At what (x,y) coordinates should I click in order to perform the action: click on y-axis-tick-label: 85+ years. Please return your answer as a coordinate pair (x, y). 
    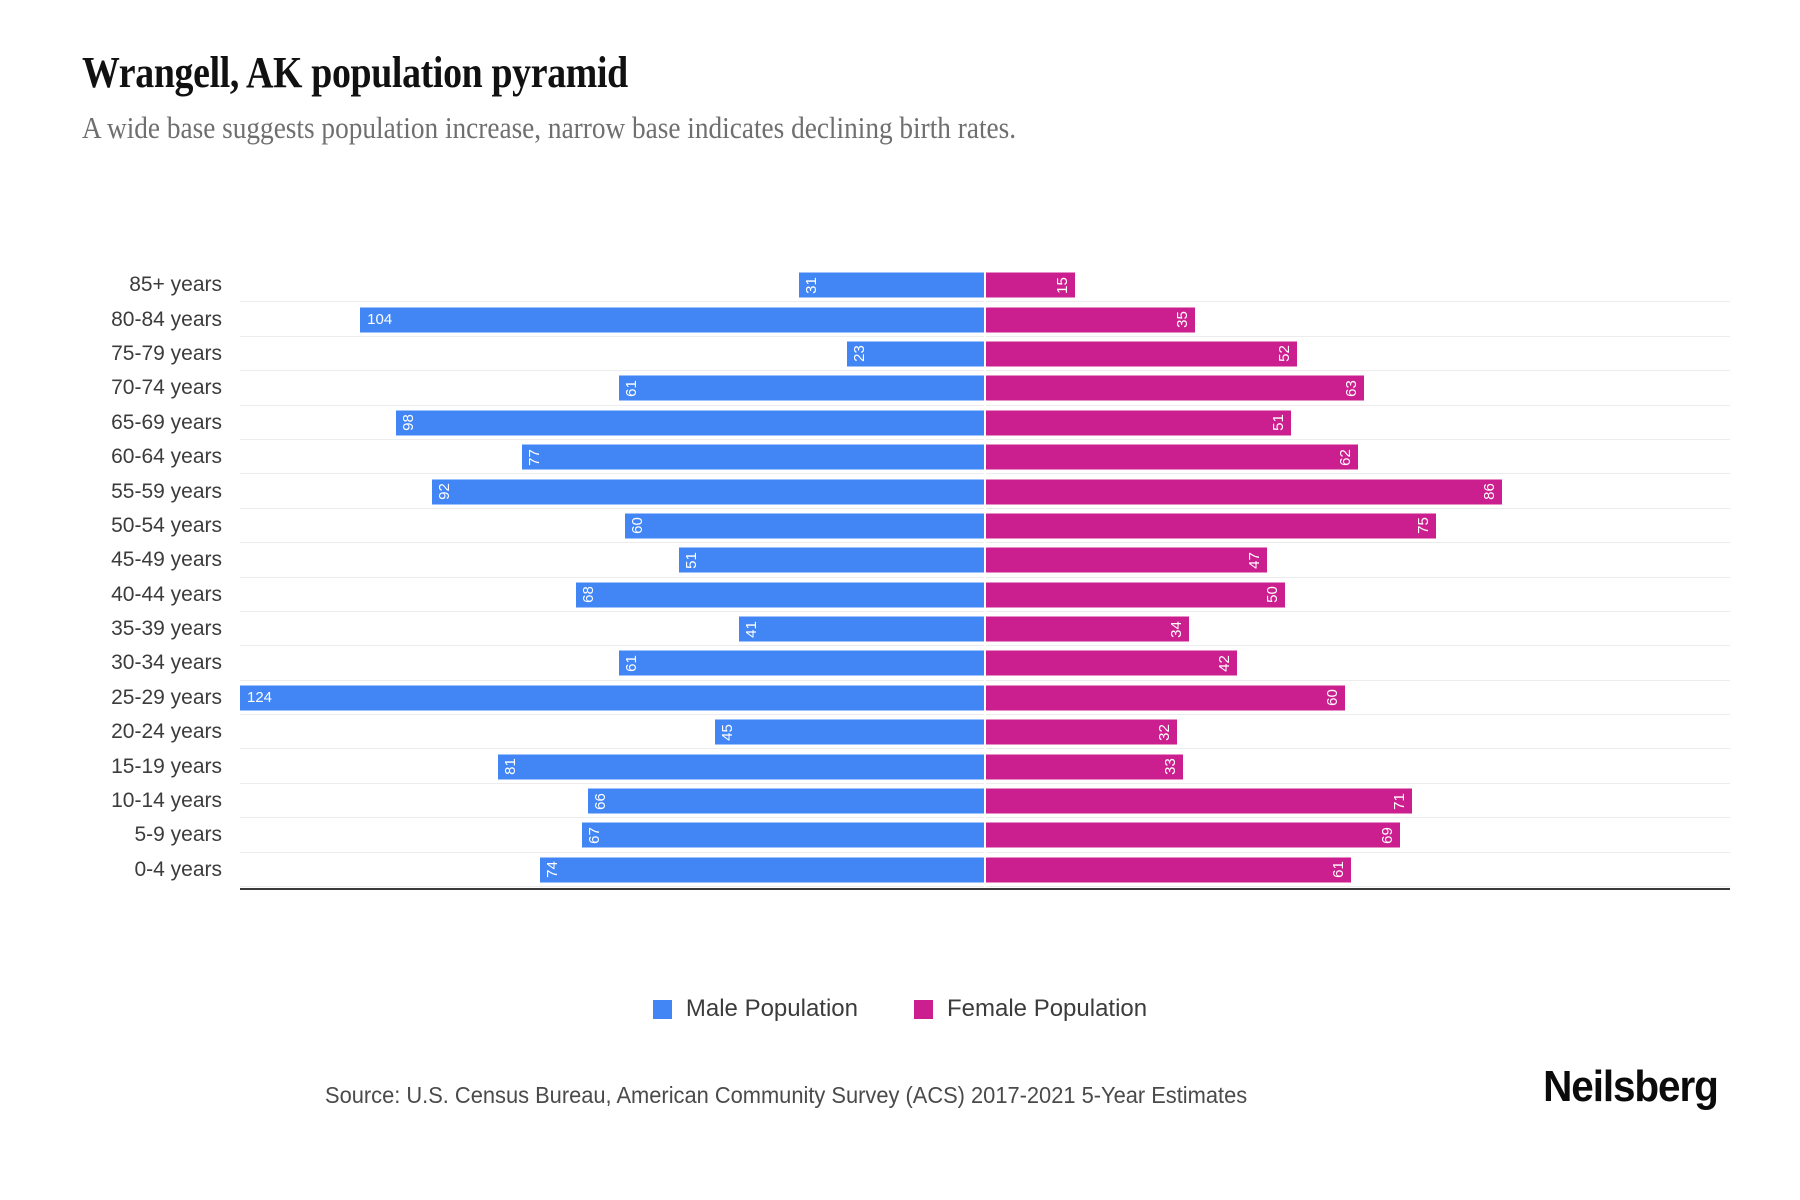
    Looking at the image, I should click on (175, 285).